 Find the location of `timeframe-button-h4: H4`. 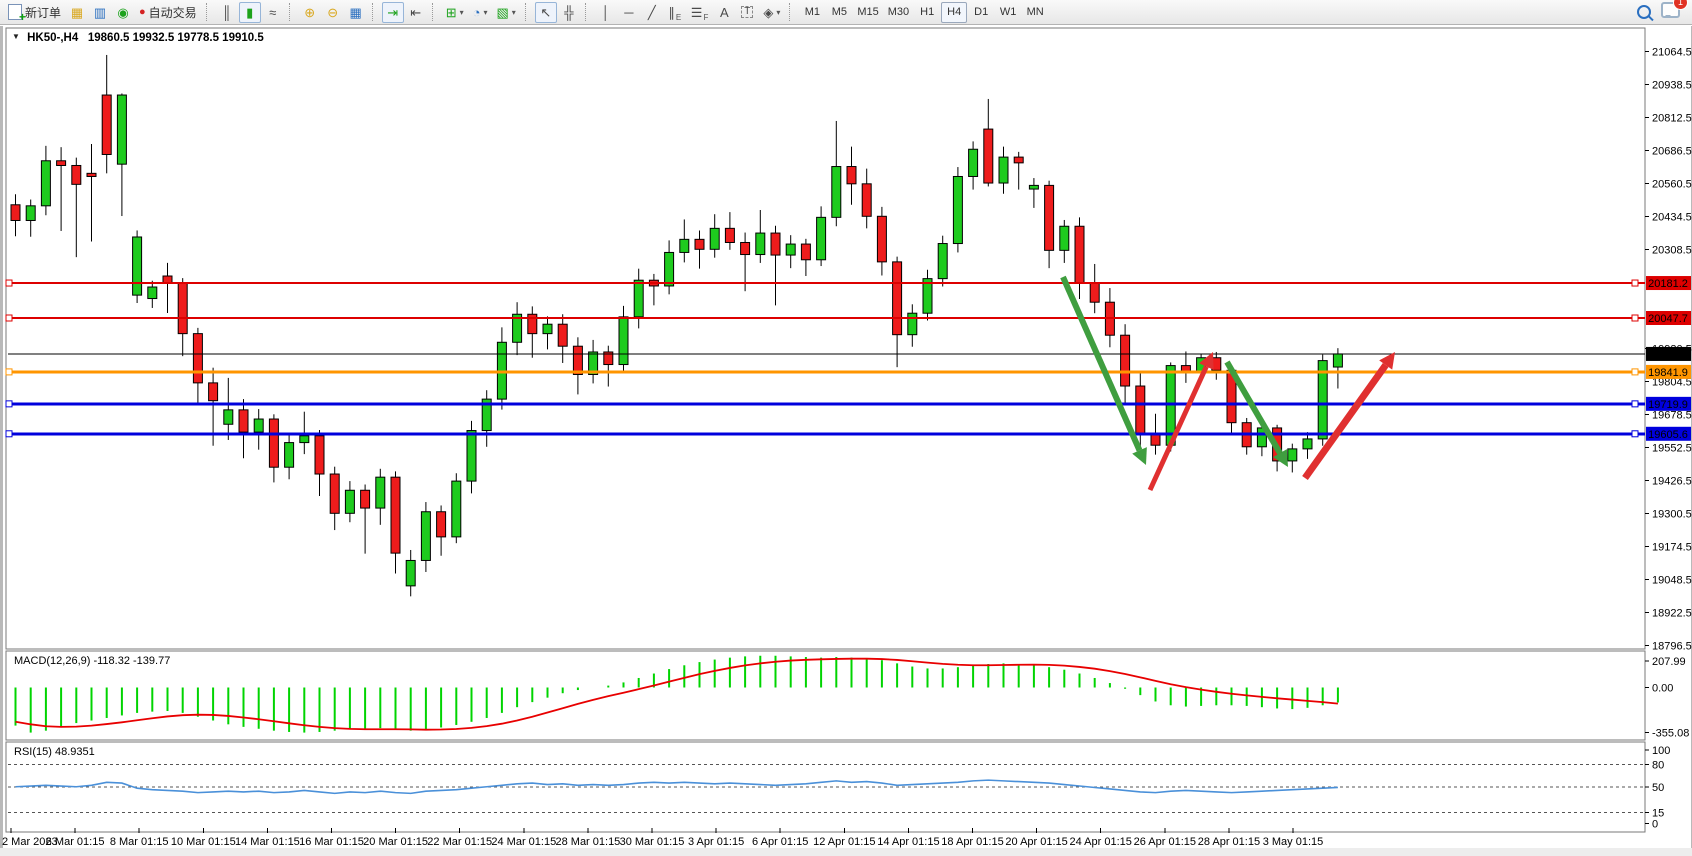

timeframe-button-h4: H4 is located at coordinates (954, 12).